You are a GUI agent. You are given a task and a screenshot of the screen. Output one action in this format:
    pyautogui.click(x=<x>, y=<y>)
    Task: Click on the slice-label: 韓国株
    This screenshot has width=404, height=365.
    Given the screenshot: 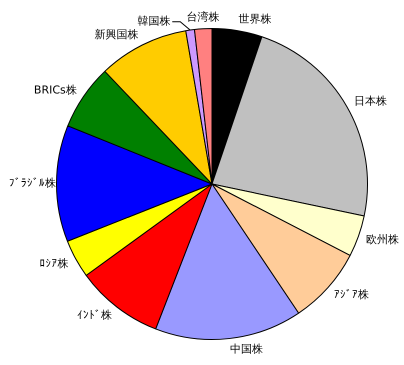 What is the action you would take?
    pyautogui.click(x=153, y=21)
    